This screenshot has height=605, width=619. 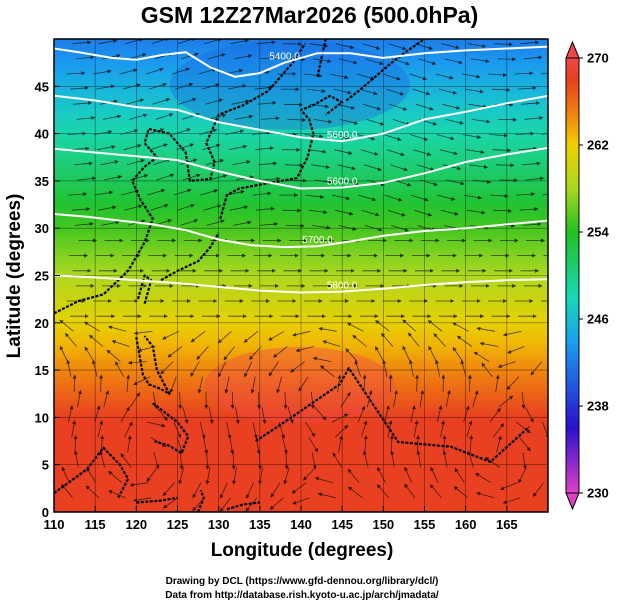 I want to click on height-contour-label: 5800.0, so click(x=342, y=286).